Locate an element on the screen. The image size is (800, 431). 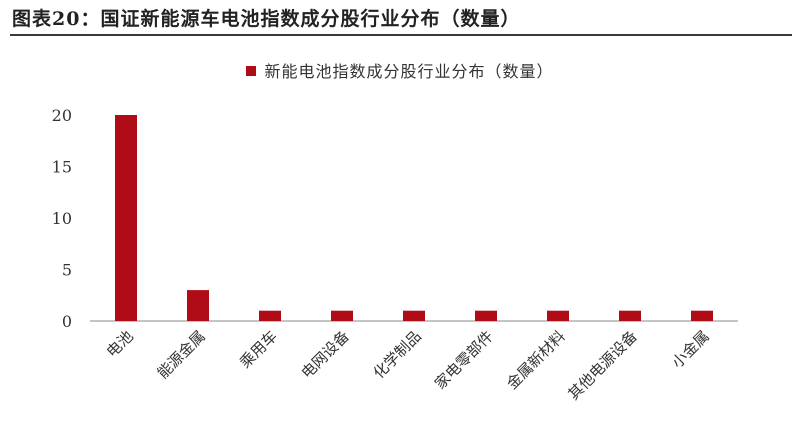
x-tick-label-1: 能源金属 is located at coordinates (181, 354).